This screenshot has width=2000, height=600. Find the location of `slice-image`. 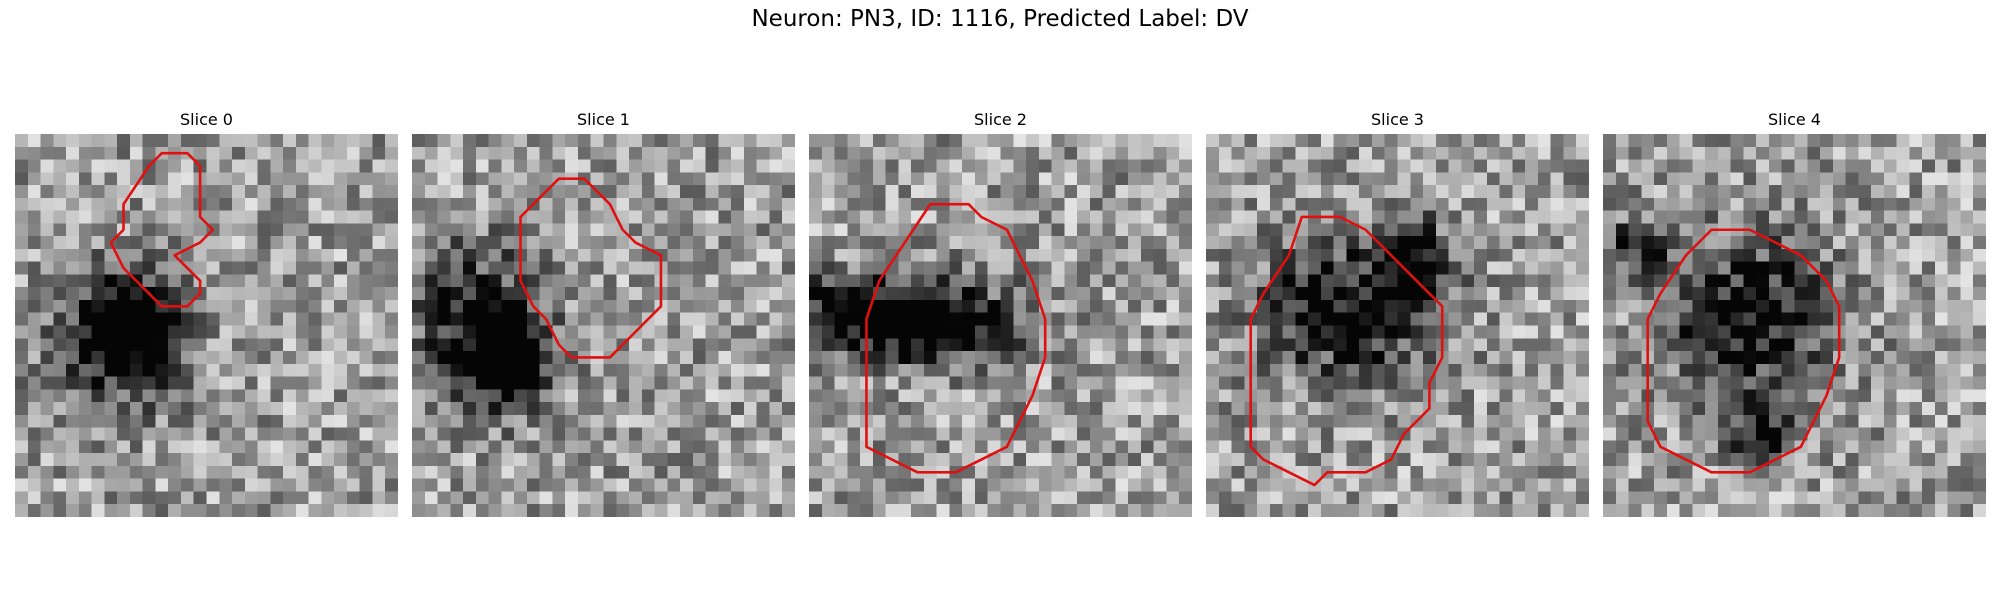

slice-image is located at coordinates (1397, 325).